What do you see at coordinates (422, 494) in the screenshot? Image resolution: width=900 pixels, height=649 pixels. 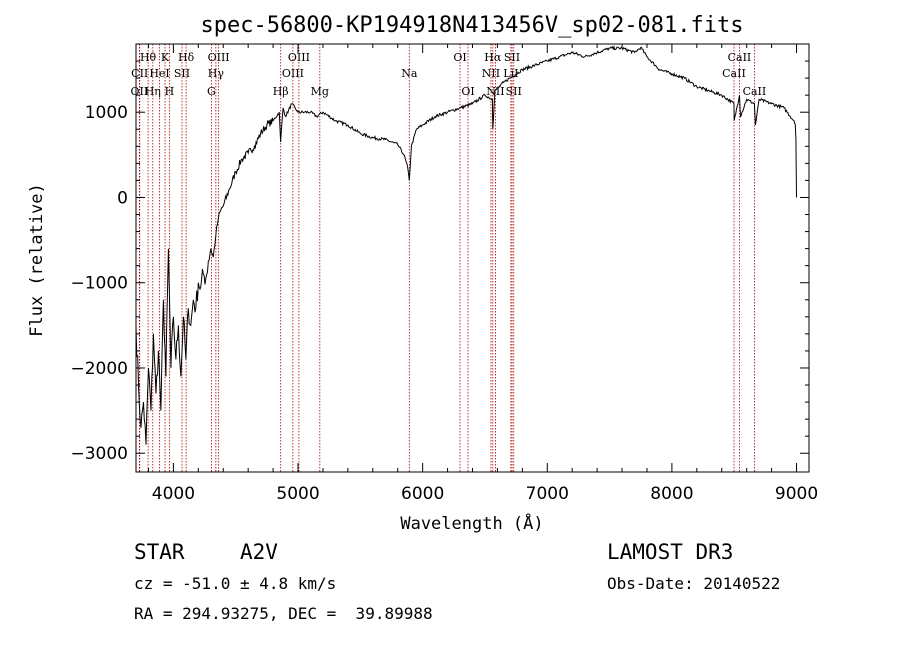 I see `x-tick-label: 6000` at bounding box center [422, 494].